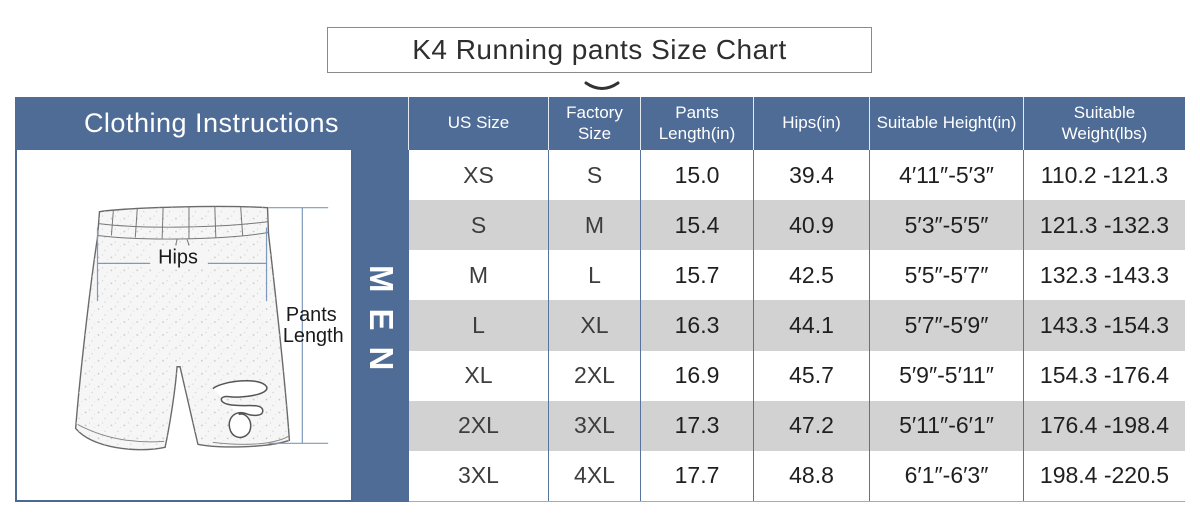  What do you see at coordinates (947, 123) in the screenshot?
I see `column-header-suitable-height: Suitable Height(in)` at bounding box center [947, 123].